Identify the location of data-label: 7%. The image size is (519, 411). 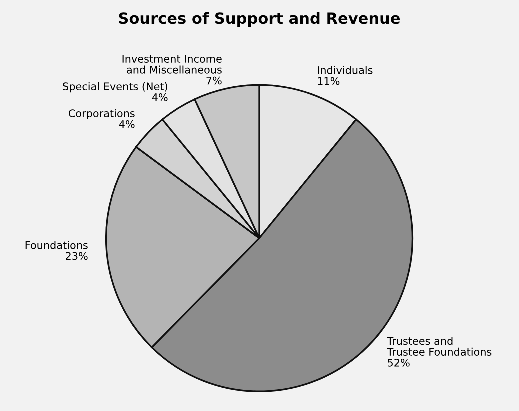
(214, 80).